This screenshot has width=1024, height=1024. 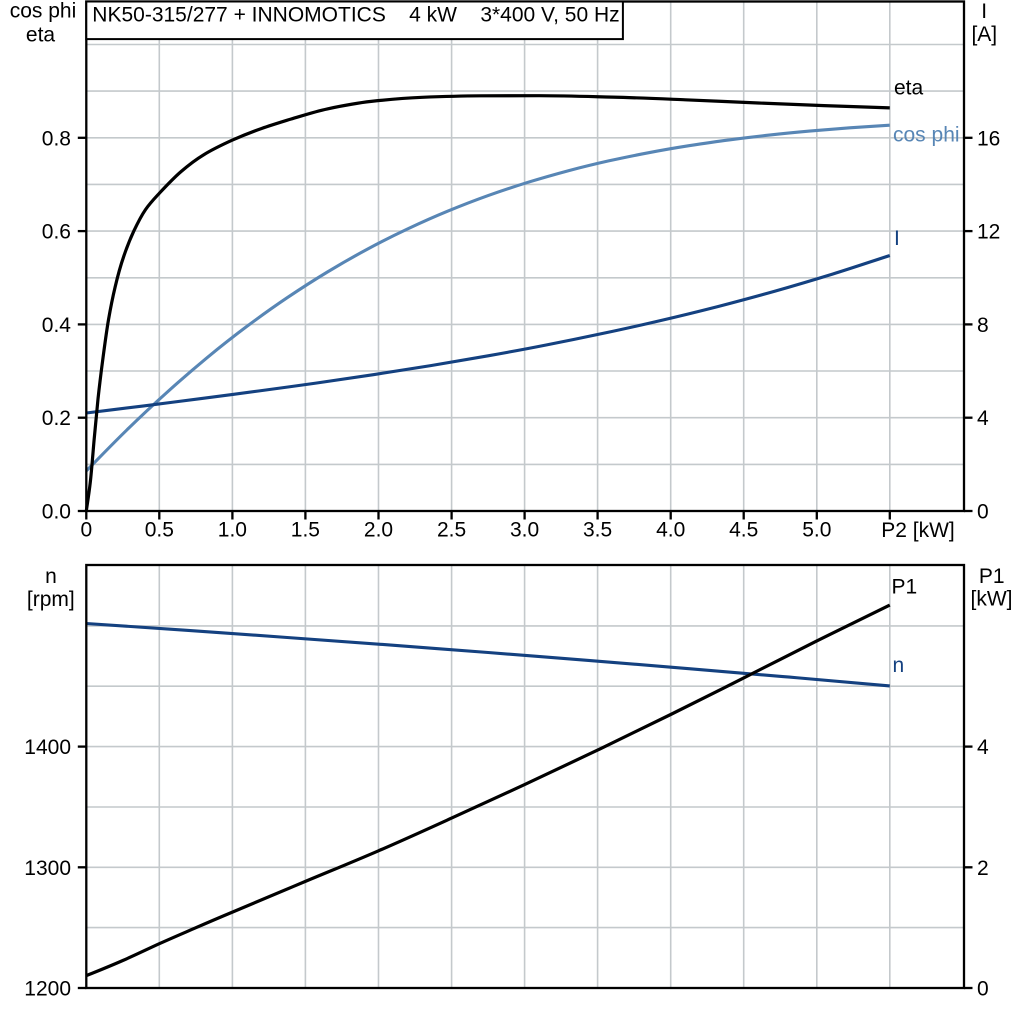 I want to click on svg-text: 1200, so click(x=47, y=989).